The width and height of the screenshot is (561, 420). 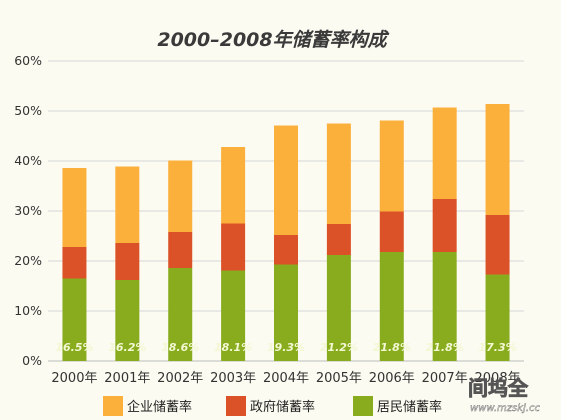 I want to click on x-tick-label: 2002年, so click(x=180, y=378).